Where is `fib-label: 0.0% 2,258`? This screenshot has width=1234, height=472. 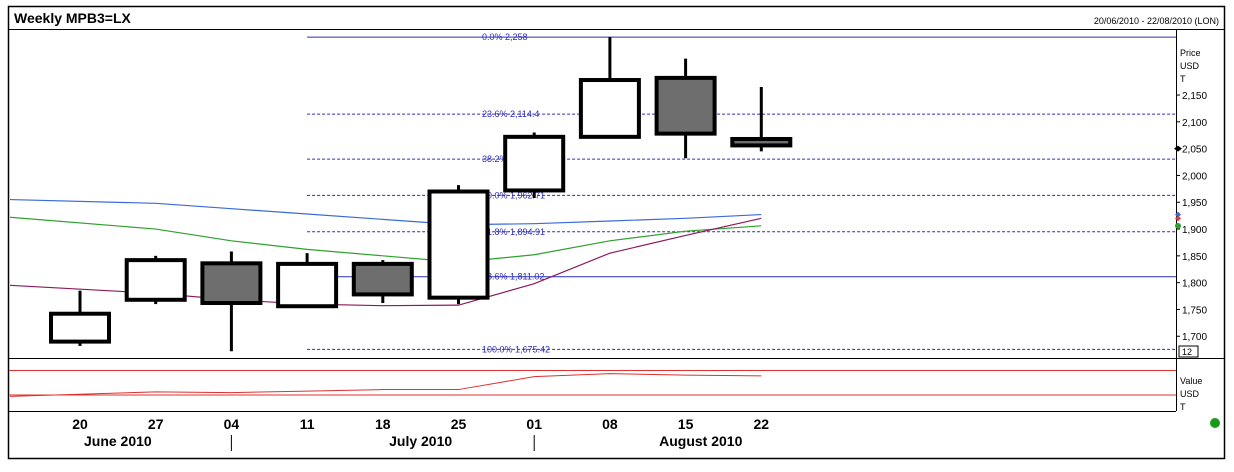
fib-label: 0.0% 2,258 is located at coordinates (505, 37).